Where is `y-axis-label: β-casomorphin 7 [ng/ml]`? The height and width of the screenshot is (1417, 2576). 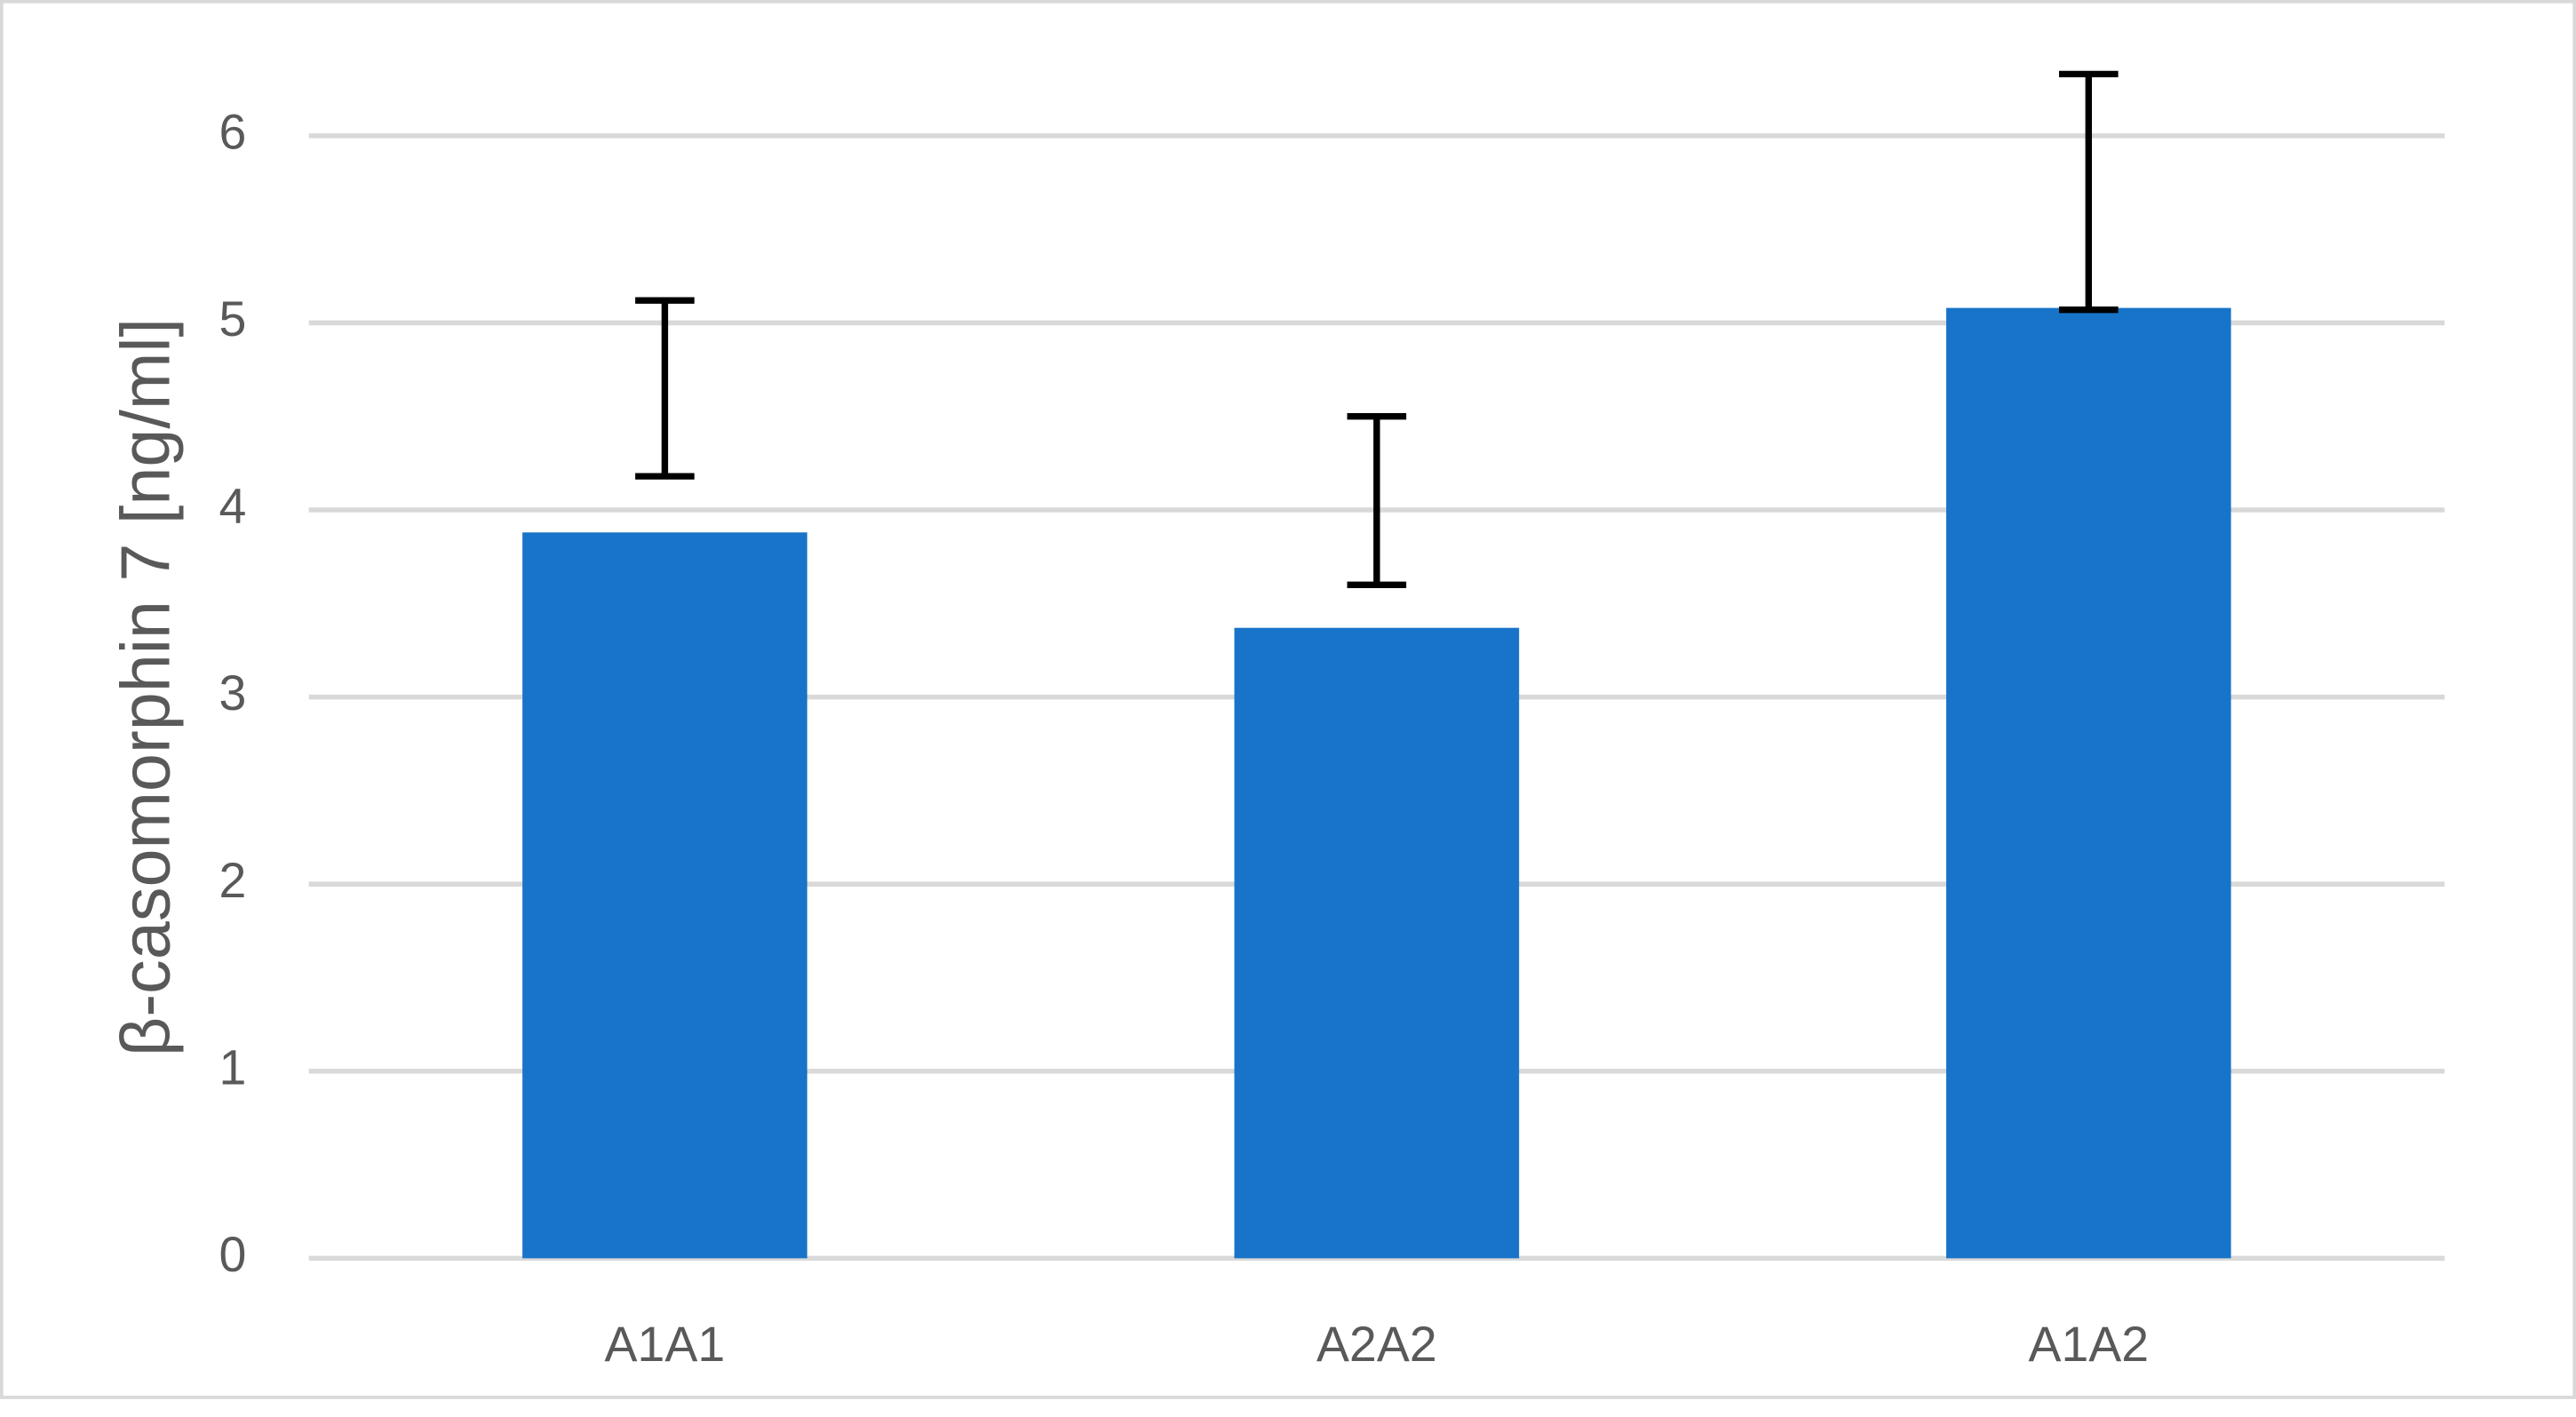 y-axis-label: β-casomorphin 7 [ng/ml] is located at coordinates (146, 687).